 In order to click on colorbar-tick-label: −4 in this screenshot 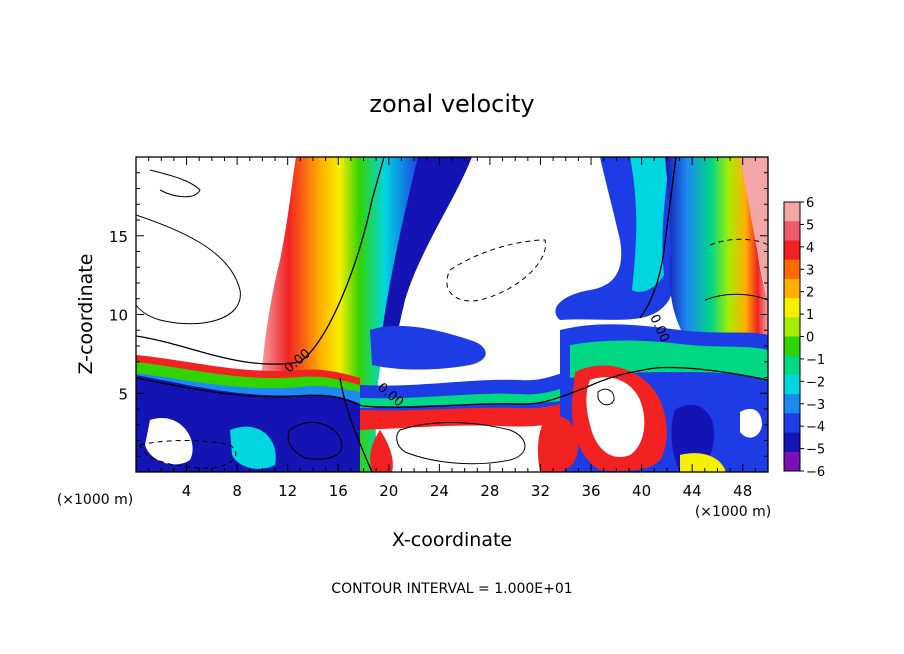, I will do `click(815, 427)`.